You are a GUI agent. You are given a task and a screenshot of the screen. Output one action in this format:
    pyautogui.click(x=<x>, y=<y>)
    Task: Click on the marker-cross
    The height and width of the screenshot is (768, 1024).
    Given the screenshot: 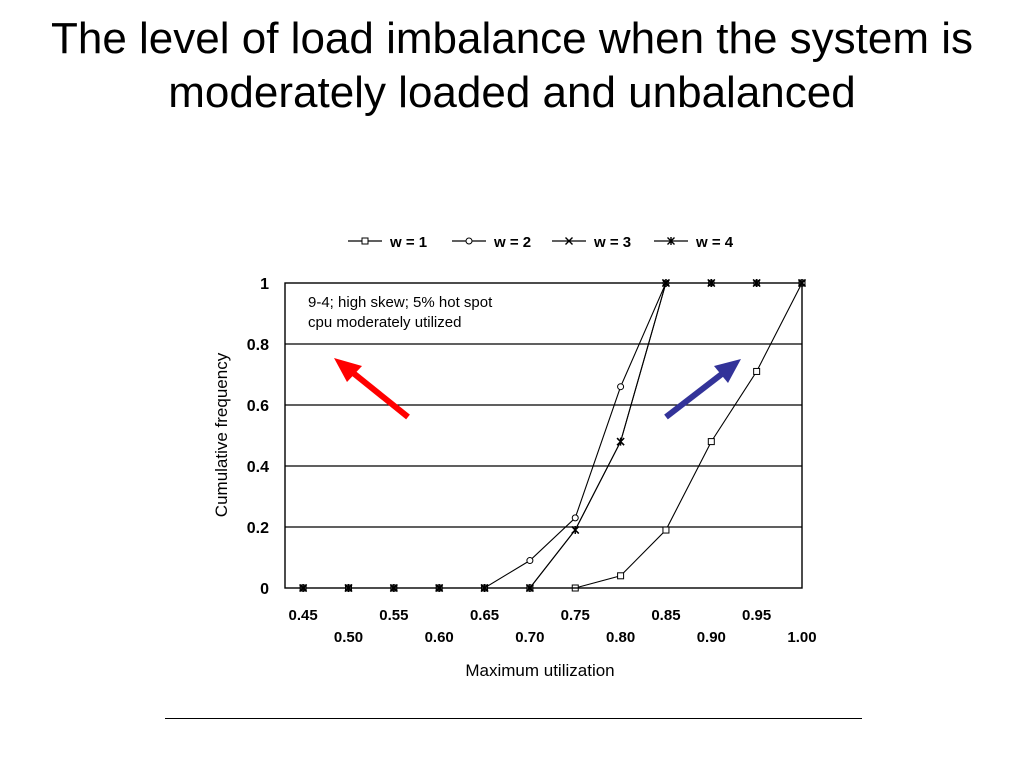 What is the action you would take?
    pyautogui.click(x=569, y=241)
    